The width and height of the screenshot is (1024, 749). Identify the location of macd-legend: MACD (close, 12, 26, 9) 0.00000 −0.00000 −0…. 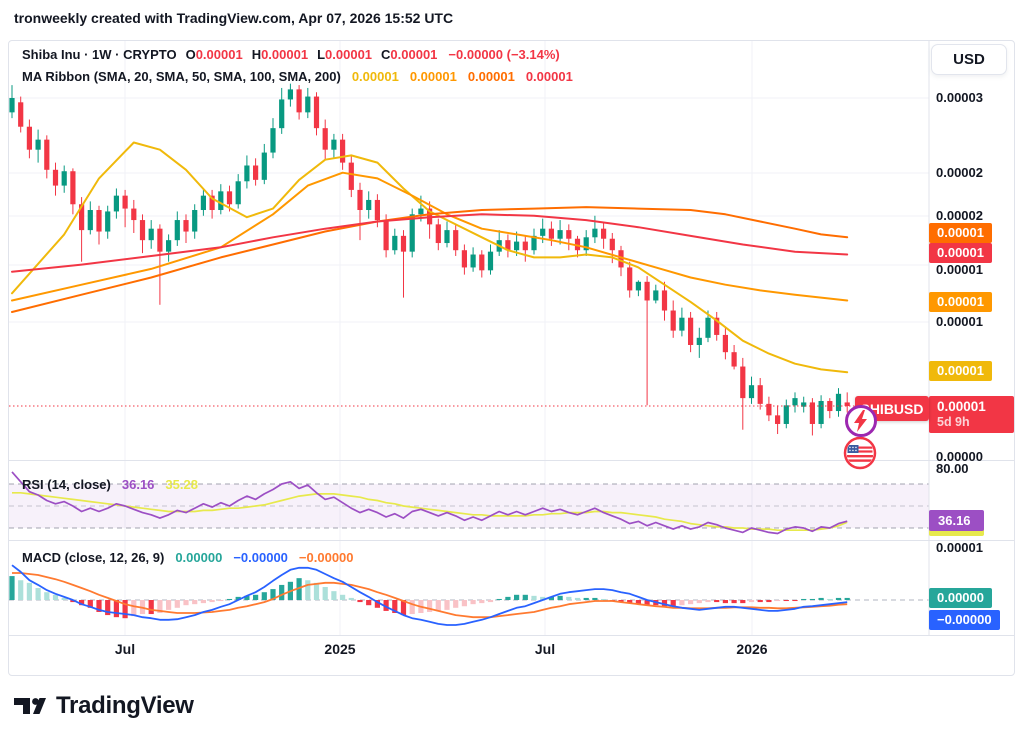
(188, 557).